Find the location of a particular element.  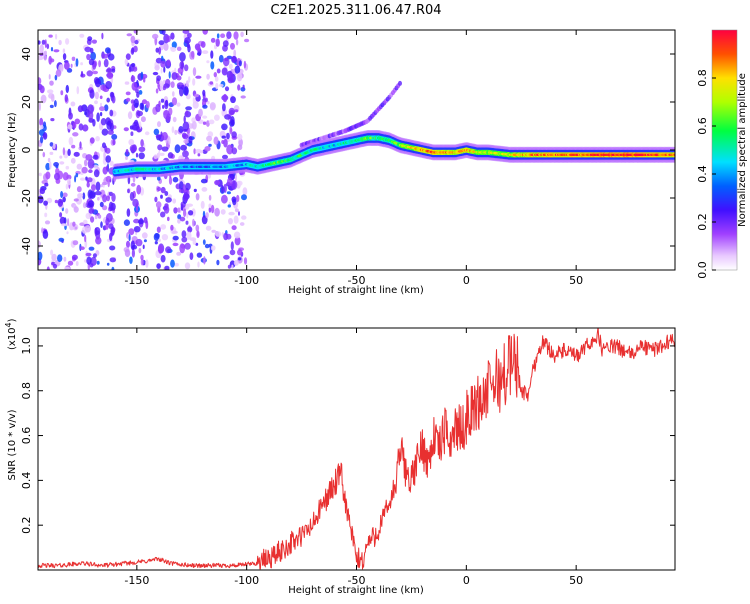

colorbar-tick-label: 0.8 is located at coordinates (702, 78).